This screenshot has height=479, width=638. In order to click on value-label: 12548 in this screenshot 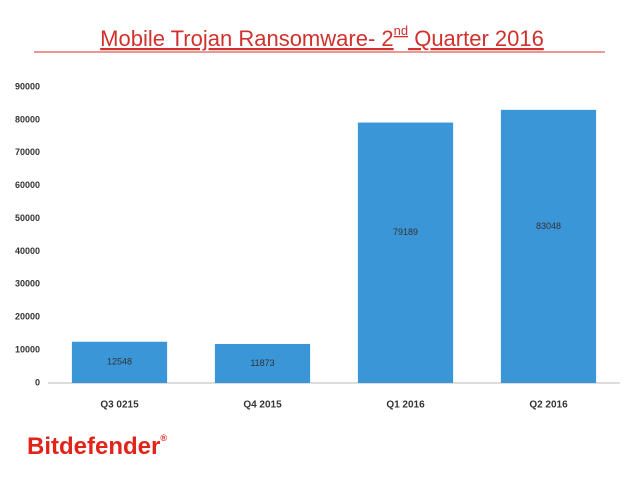, I will do `click(119, 362)`.